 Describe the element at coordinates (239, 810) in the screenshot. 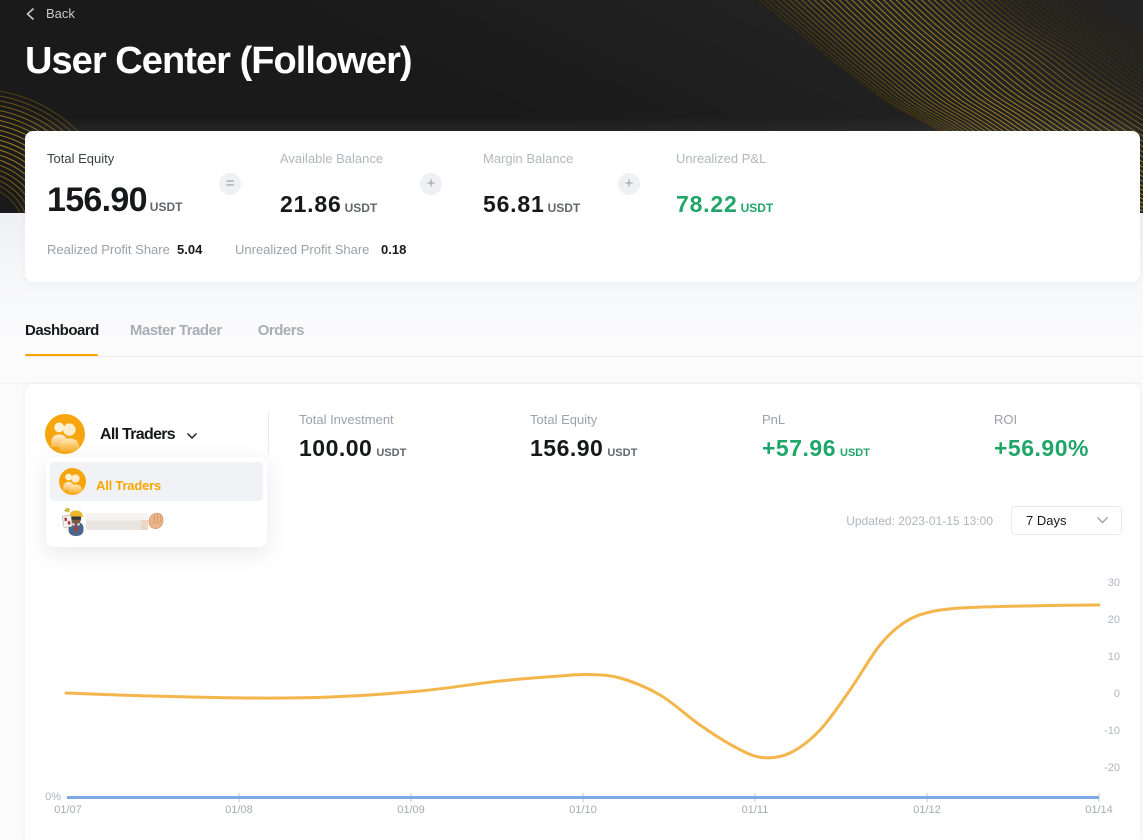

I see `svg-text: 01/08` at that location.